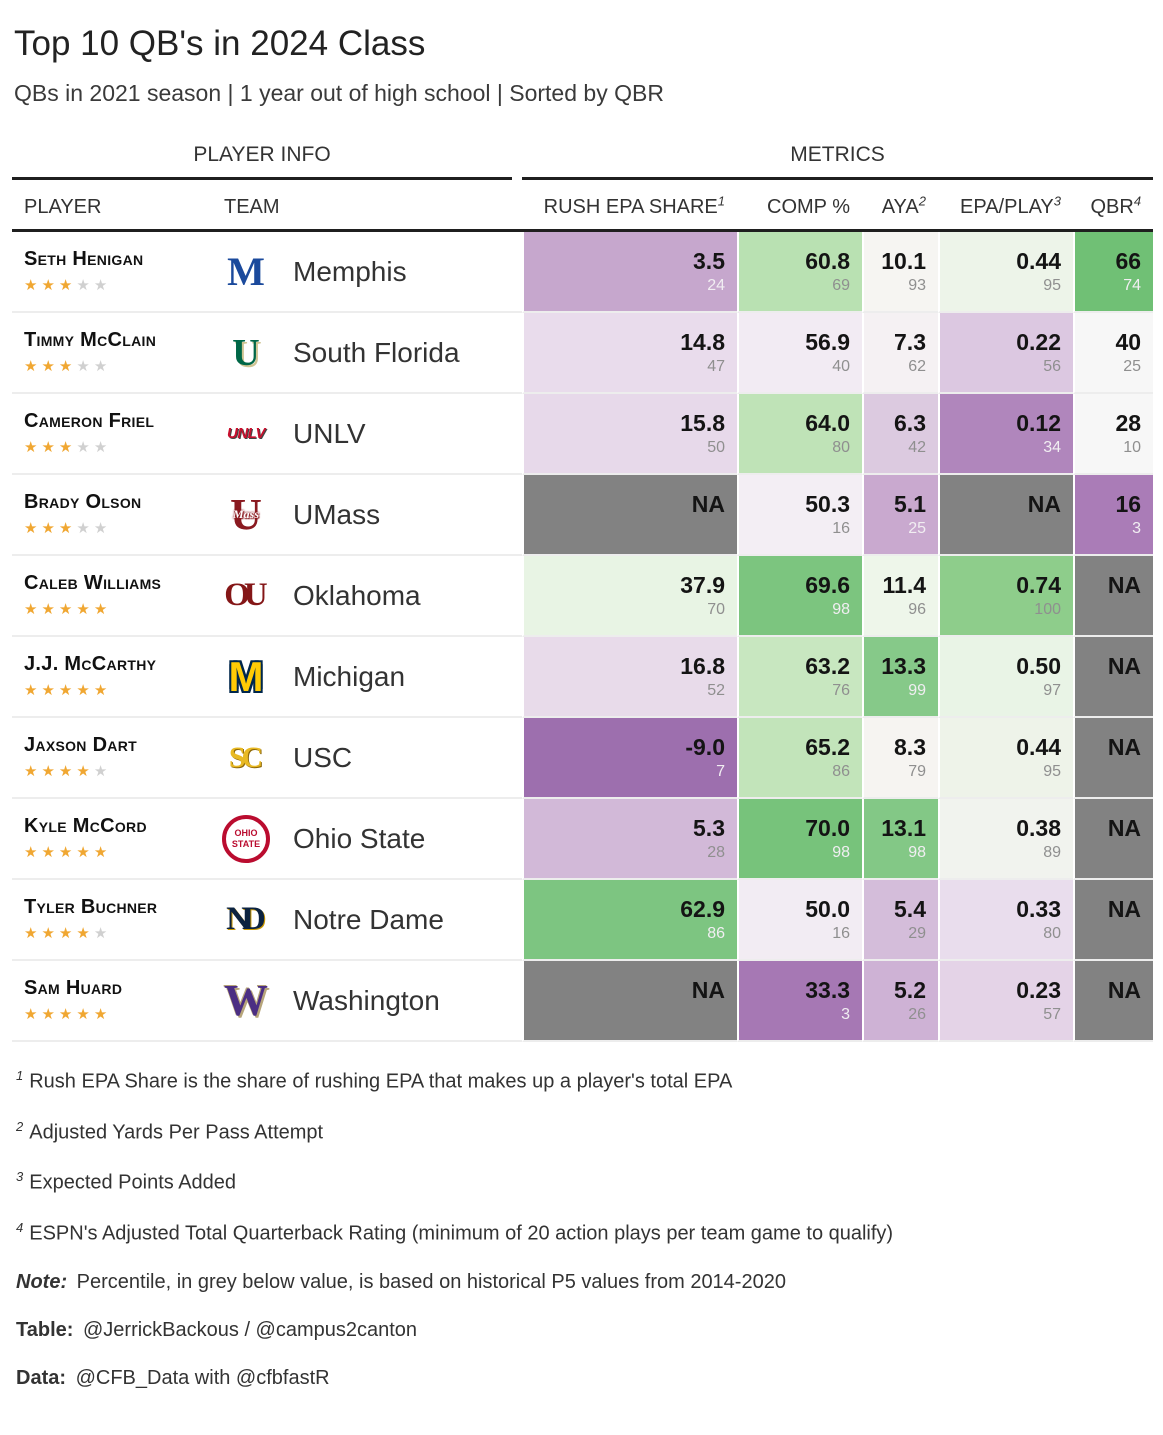  Describe the element at coordinates (917, 529) in the screenshot. I see `metric-percentile: 25` at that location.